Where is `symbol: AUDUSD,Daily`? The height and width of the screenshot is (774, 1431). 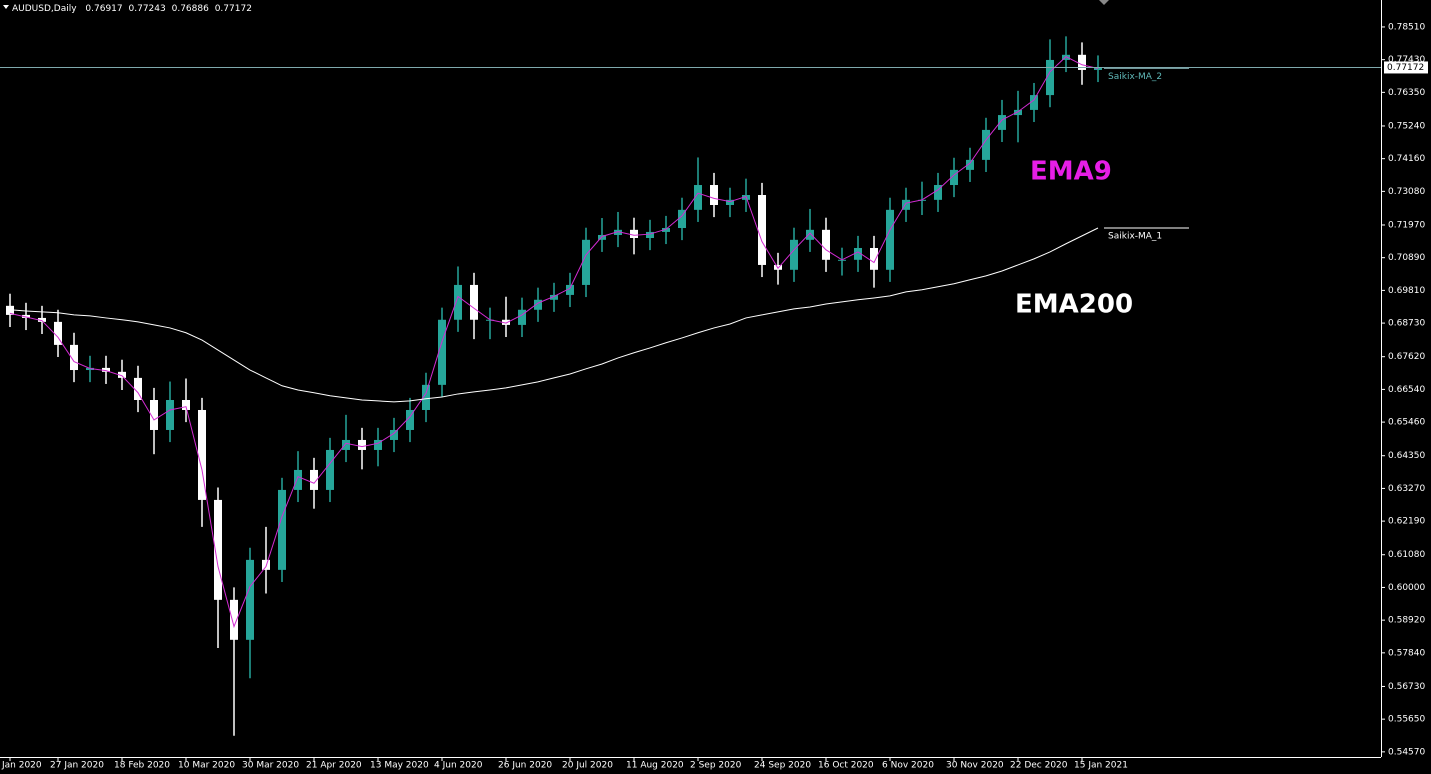 symbol: AUDUSD,Daily is located at coordinates (44, 9).